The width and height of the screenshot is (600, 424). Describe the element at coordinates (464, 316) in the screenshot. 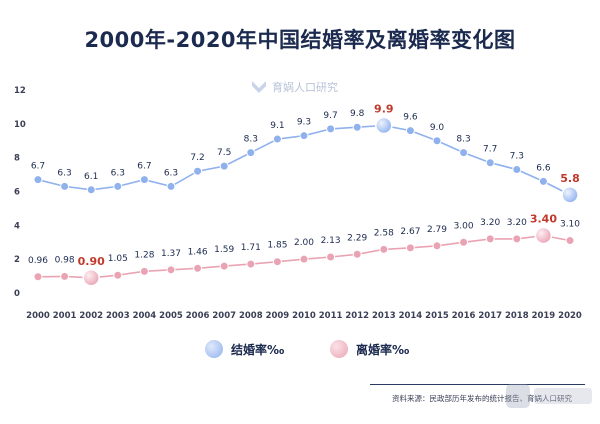

I see `x-tick-label: 2016` at that location.